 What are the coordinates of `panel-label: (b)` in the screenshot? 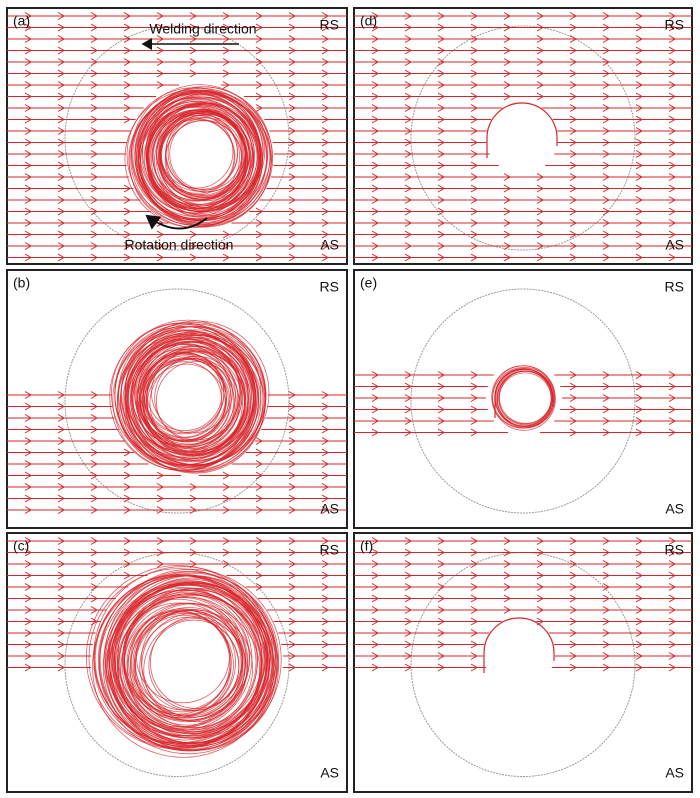 It's located at (21, 283).